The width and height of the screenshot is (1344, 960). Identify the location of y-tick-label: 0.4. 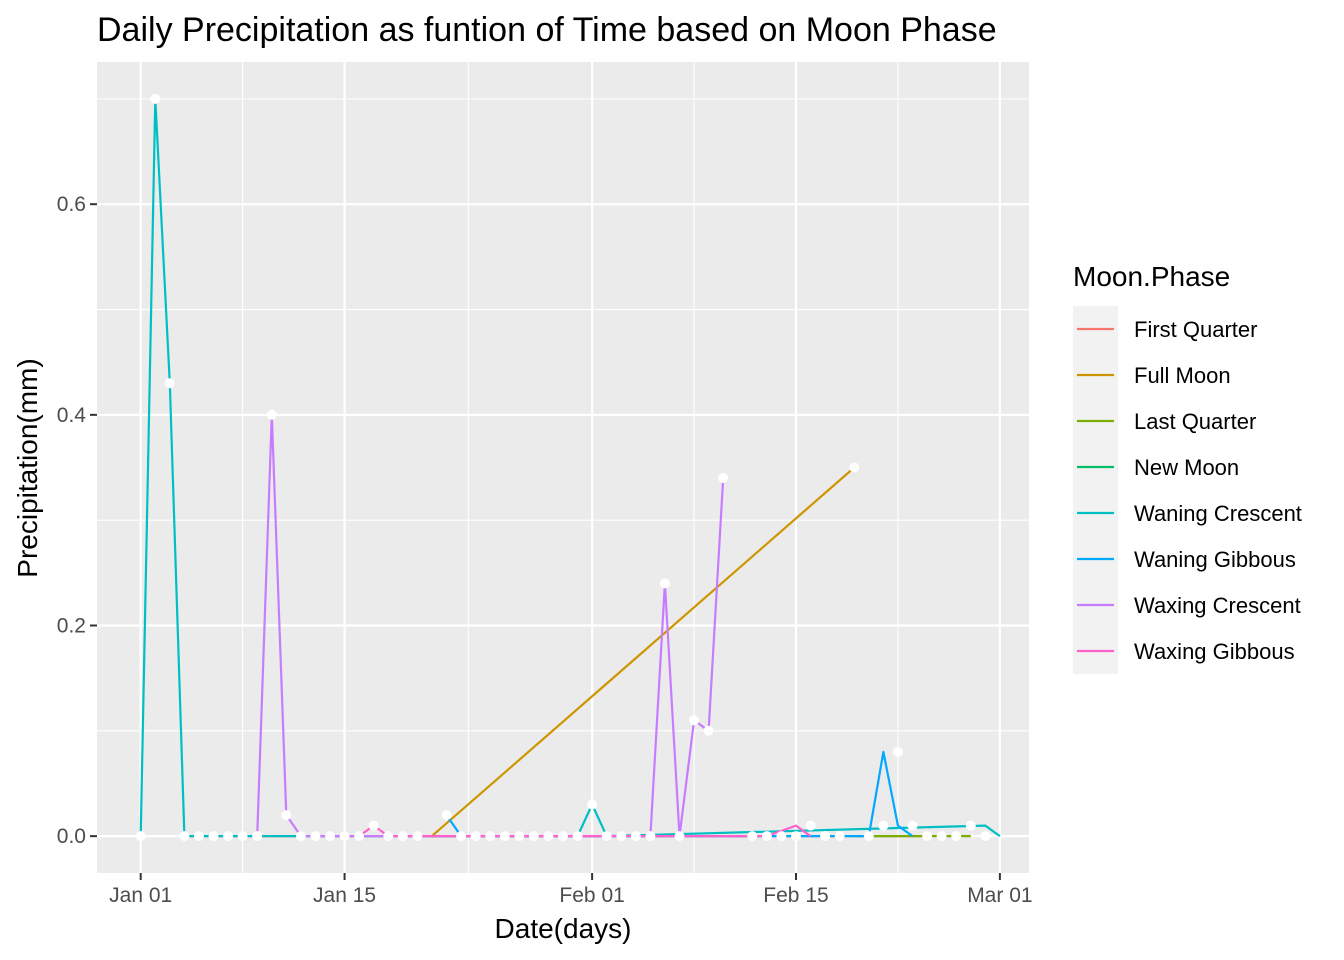
(72, 415).